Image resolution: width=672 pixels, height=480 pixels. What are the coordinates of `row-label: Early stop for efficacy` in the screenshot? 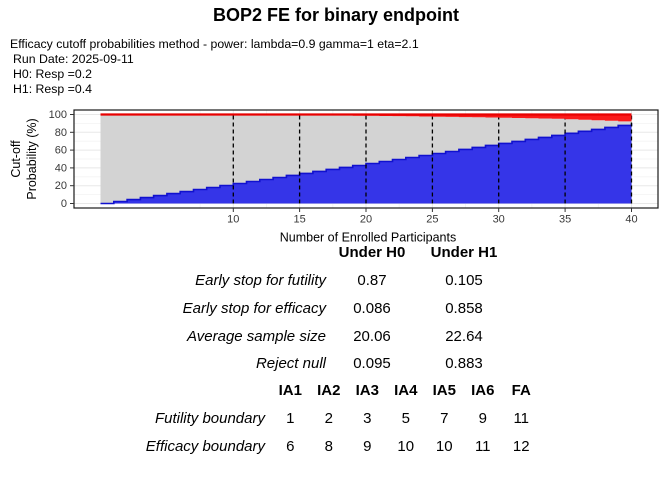 It's located at (254, 308).